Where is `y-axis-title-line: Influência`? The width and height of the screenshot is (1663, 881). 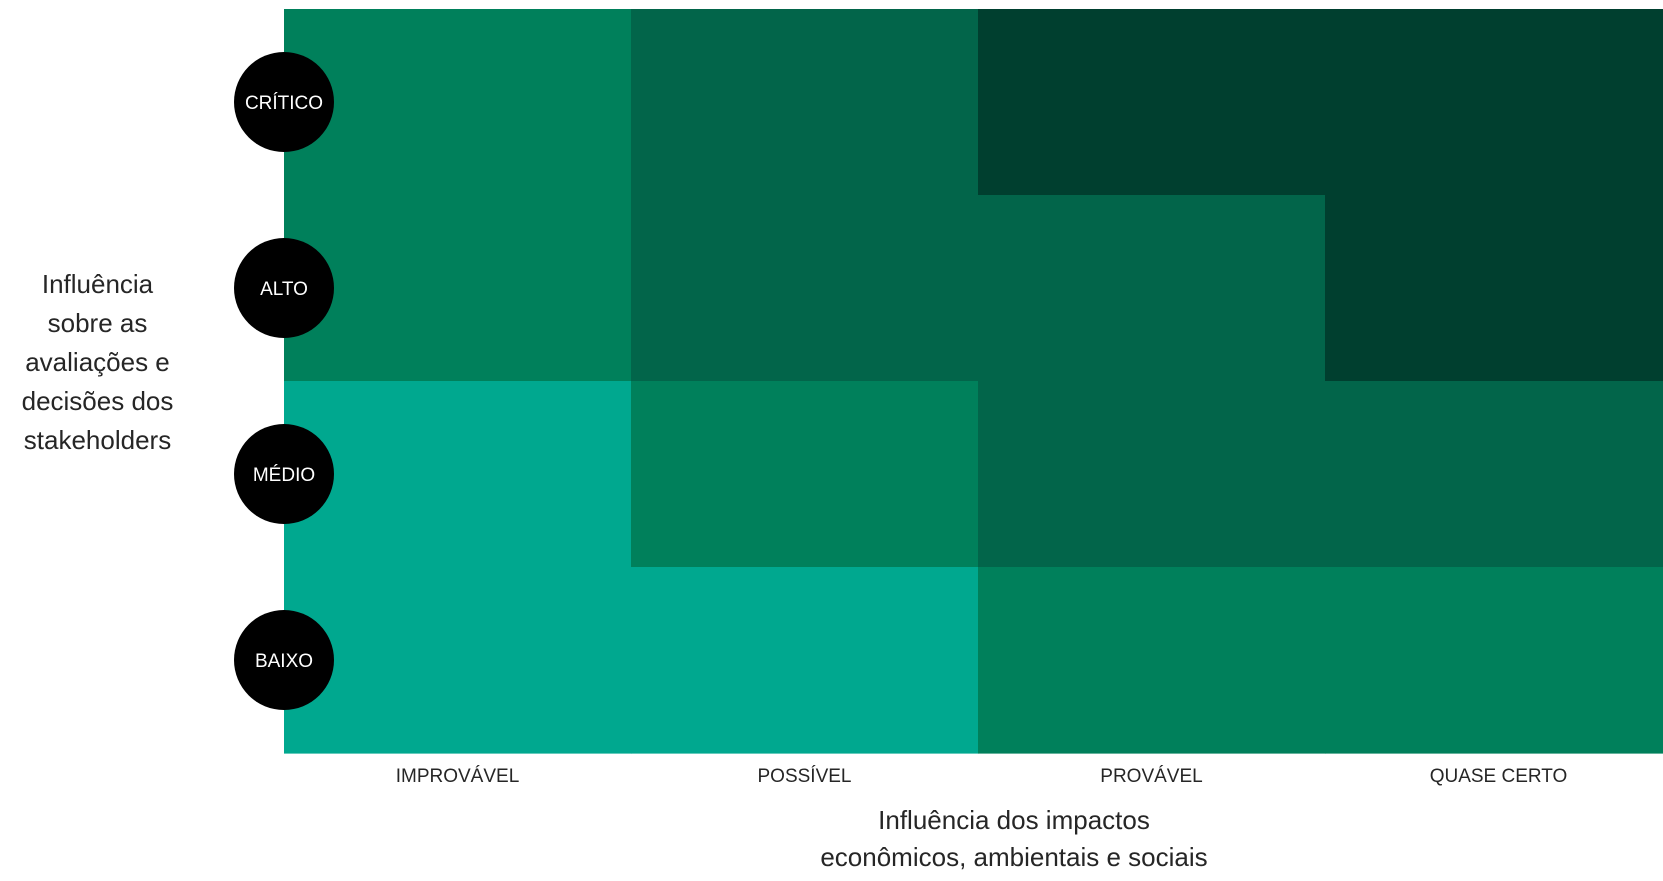
y-axis-title-line: Influência is located at coordinates (97, 284).